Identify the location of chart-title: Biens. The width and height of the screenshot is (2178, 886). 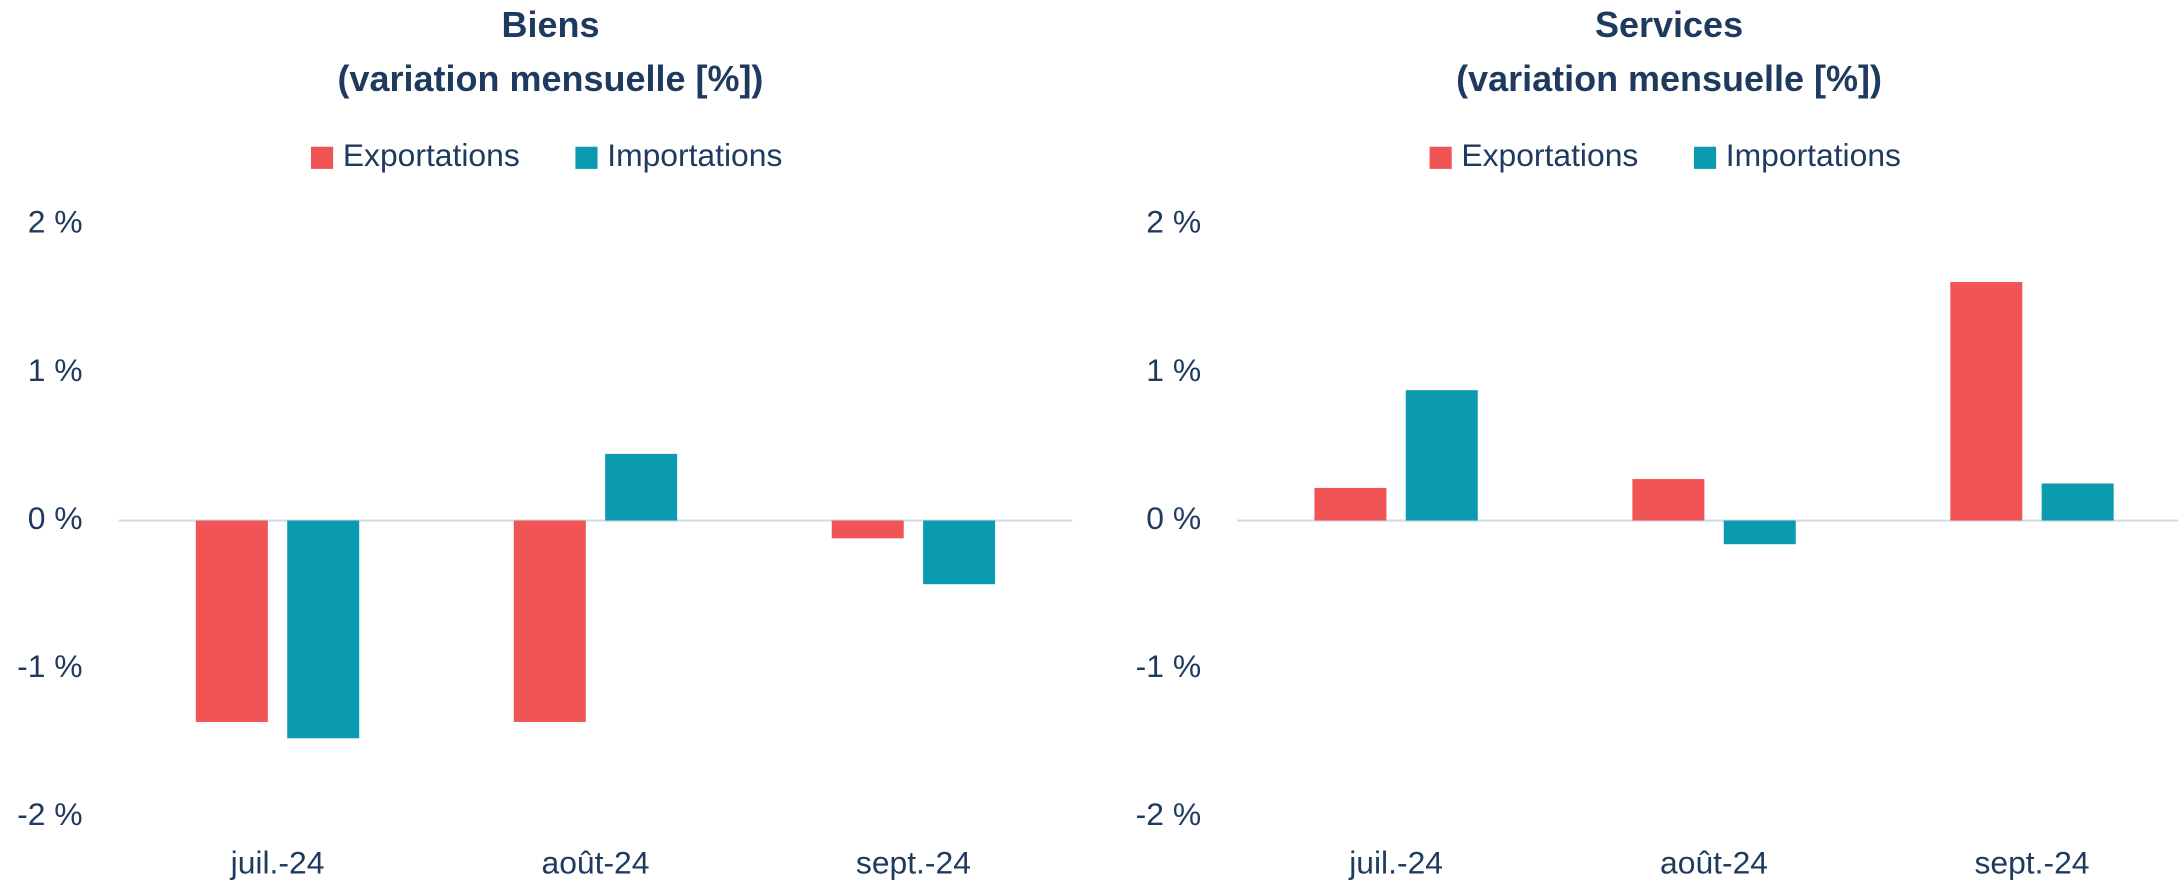
(550, 24).